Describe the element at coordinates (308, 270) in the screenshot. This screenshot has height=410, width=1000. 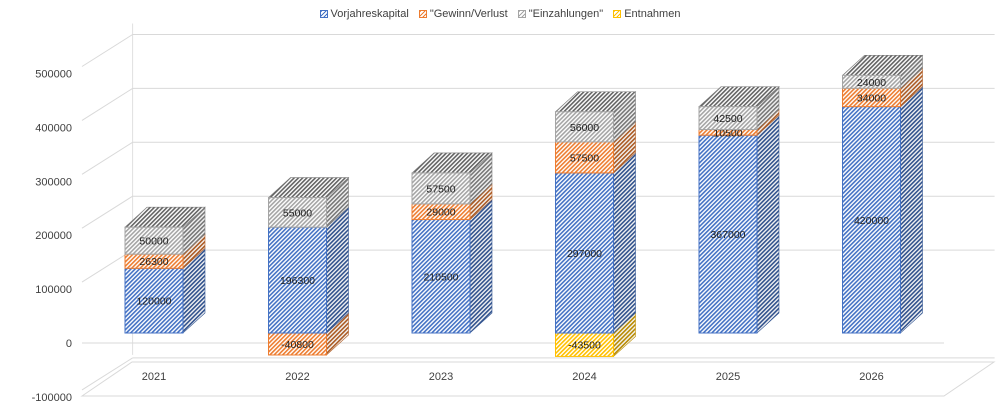
I see `bar-segment: 196300` at that location.